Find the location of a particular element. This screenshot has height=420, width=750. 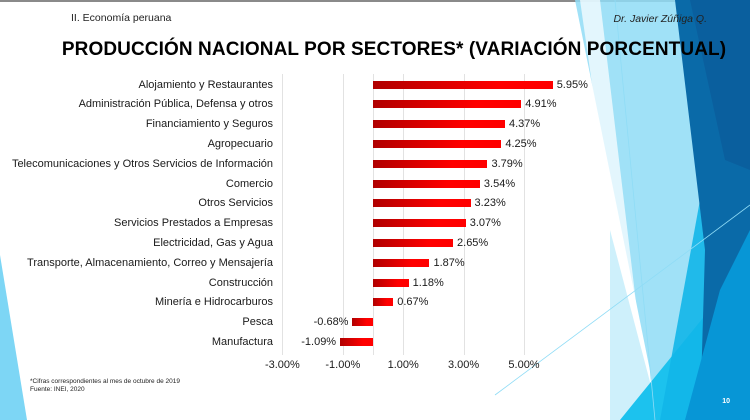

data-label: 1.87% is located at coordinates (449, 262).